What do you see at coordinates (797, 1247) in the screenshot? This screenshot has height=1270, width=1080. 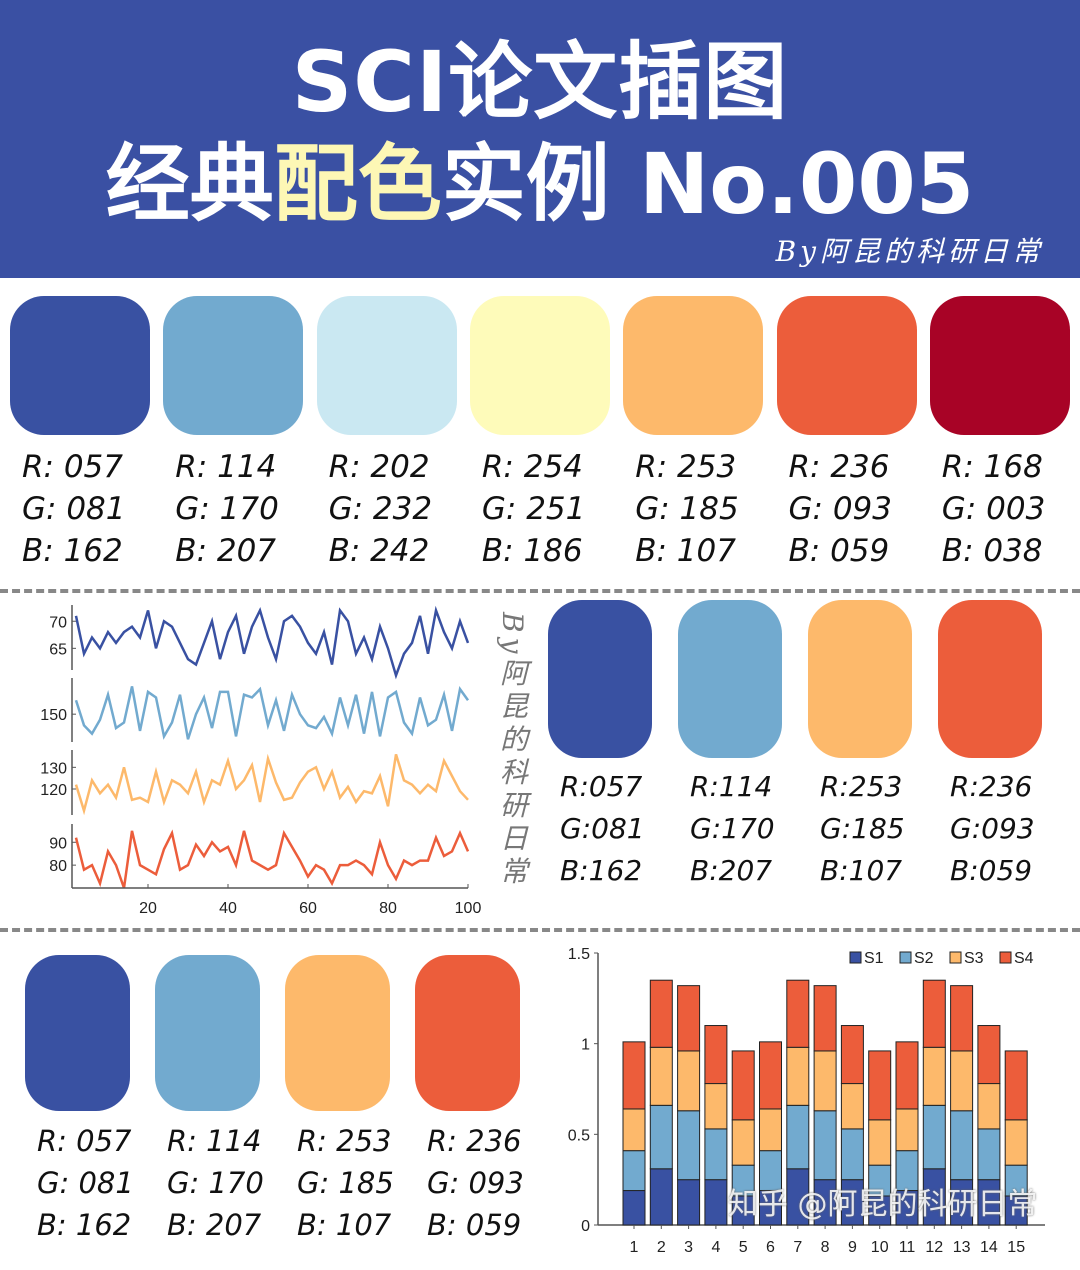 I see `x-tick-label: 7` at bounding box center [797, 1247].